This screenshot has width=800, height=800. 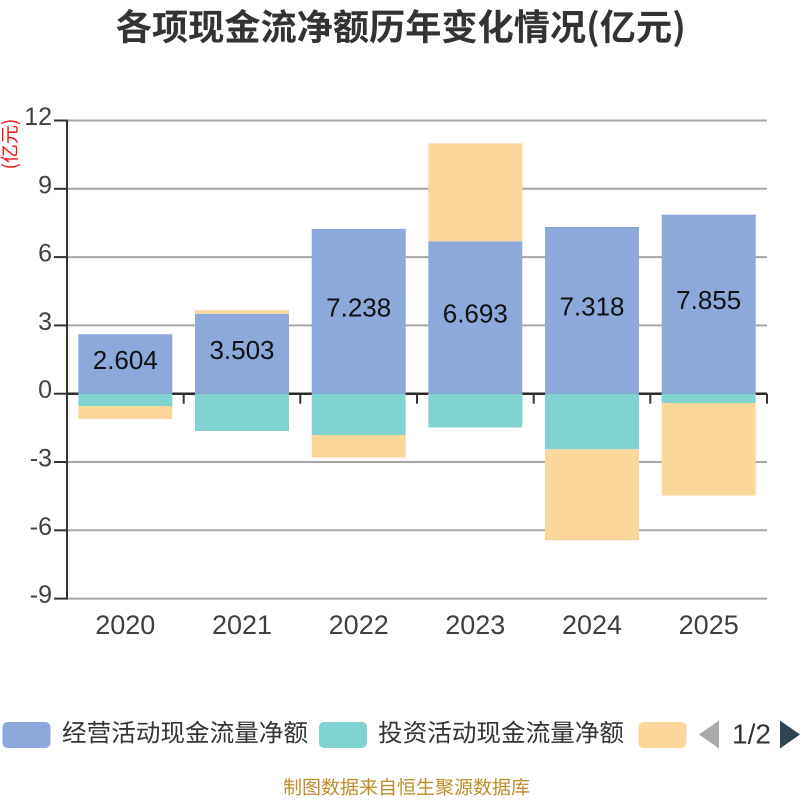 What do you see at coordinates (41, 459) in the screenshot?
I see `svg-text: -3` at bounding box center [41, 459].